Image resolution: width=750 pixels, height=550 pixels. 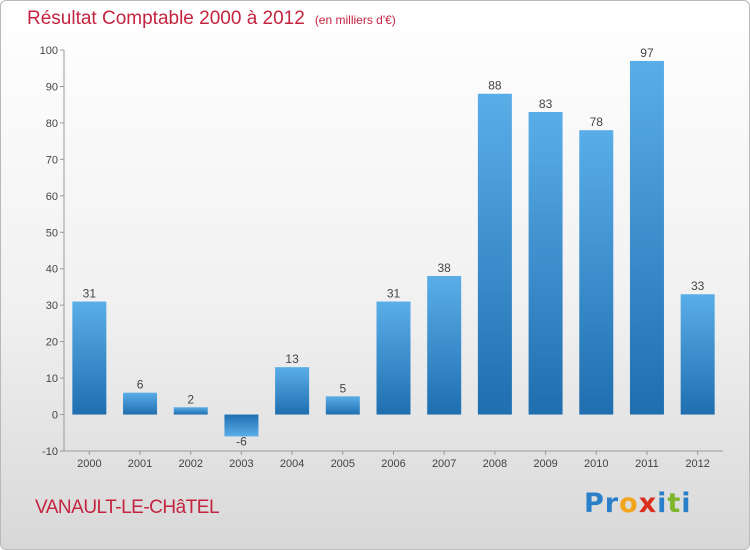 What do you see at coordinates (90, 294) in the screenshot?
I see `data-label-2000: 31` at bounding box center [90, 294].